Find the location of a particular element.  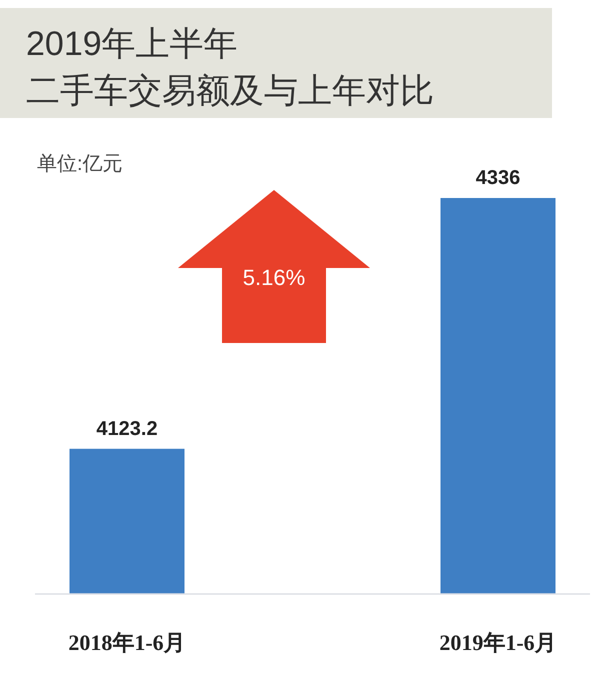

x-tick-label: 2019年1-6月 is located at coordinates (498, 642).